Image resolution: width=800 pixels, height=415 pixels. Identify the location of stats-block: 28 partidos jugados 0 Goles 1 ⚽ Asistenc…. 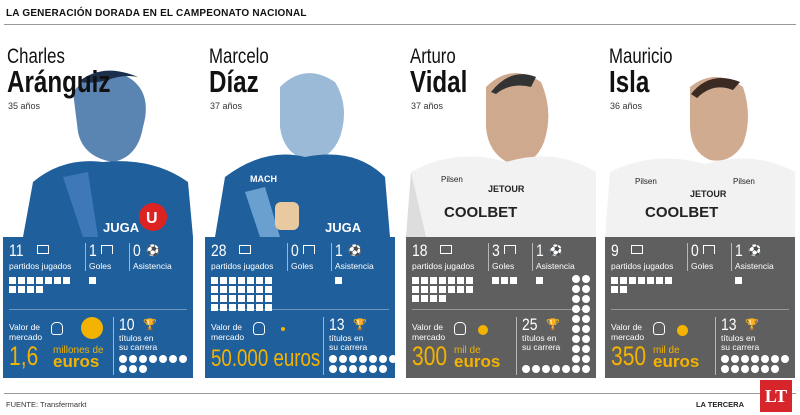
(301, 307).